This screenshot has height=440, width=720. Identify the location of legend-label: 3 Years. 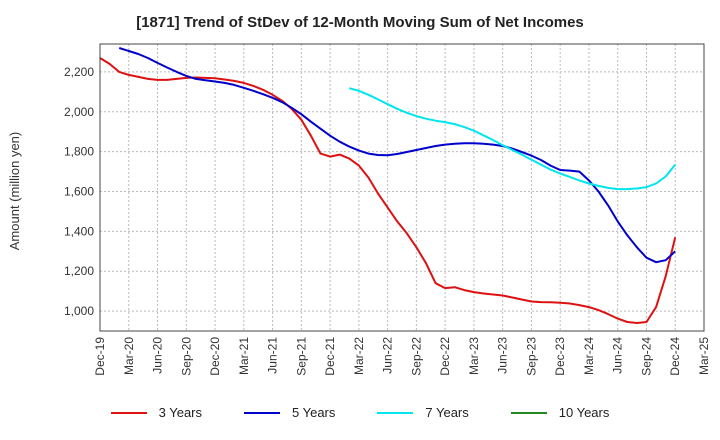
(180, 412).